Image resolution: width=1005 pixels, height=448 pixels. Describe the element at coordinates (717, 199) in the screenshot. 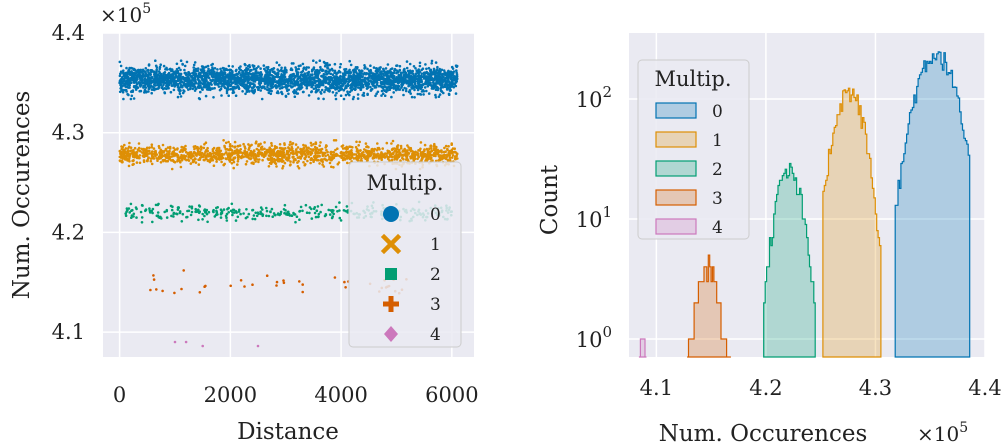

I see `histogram-legend-label: 3` at that location.